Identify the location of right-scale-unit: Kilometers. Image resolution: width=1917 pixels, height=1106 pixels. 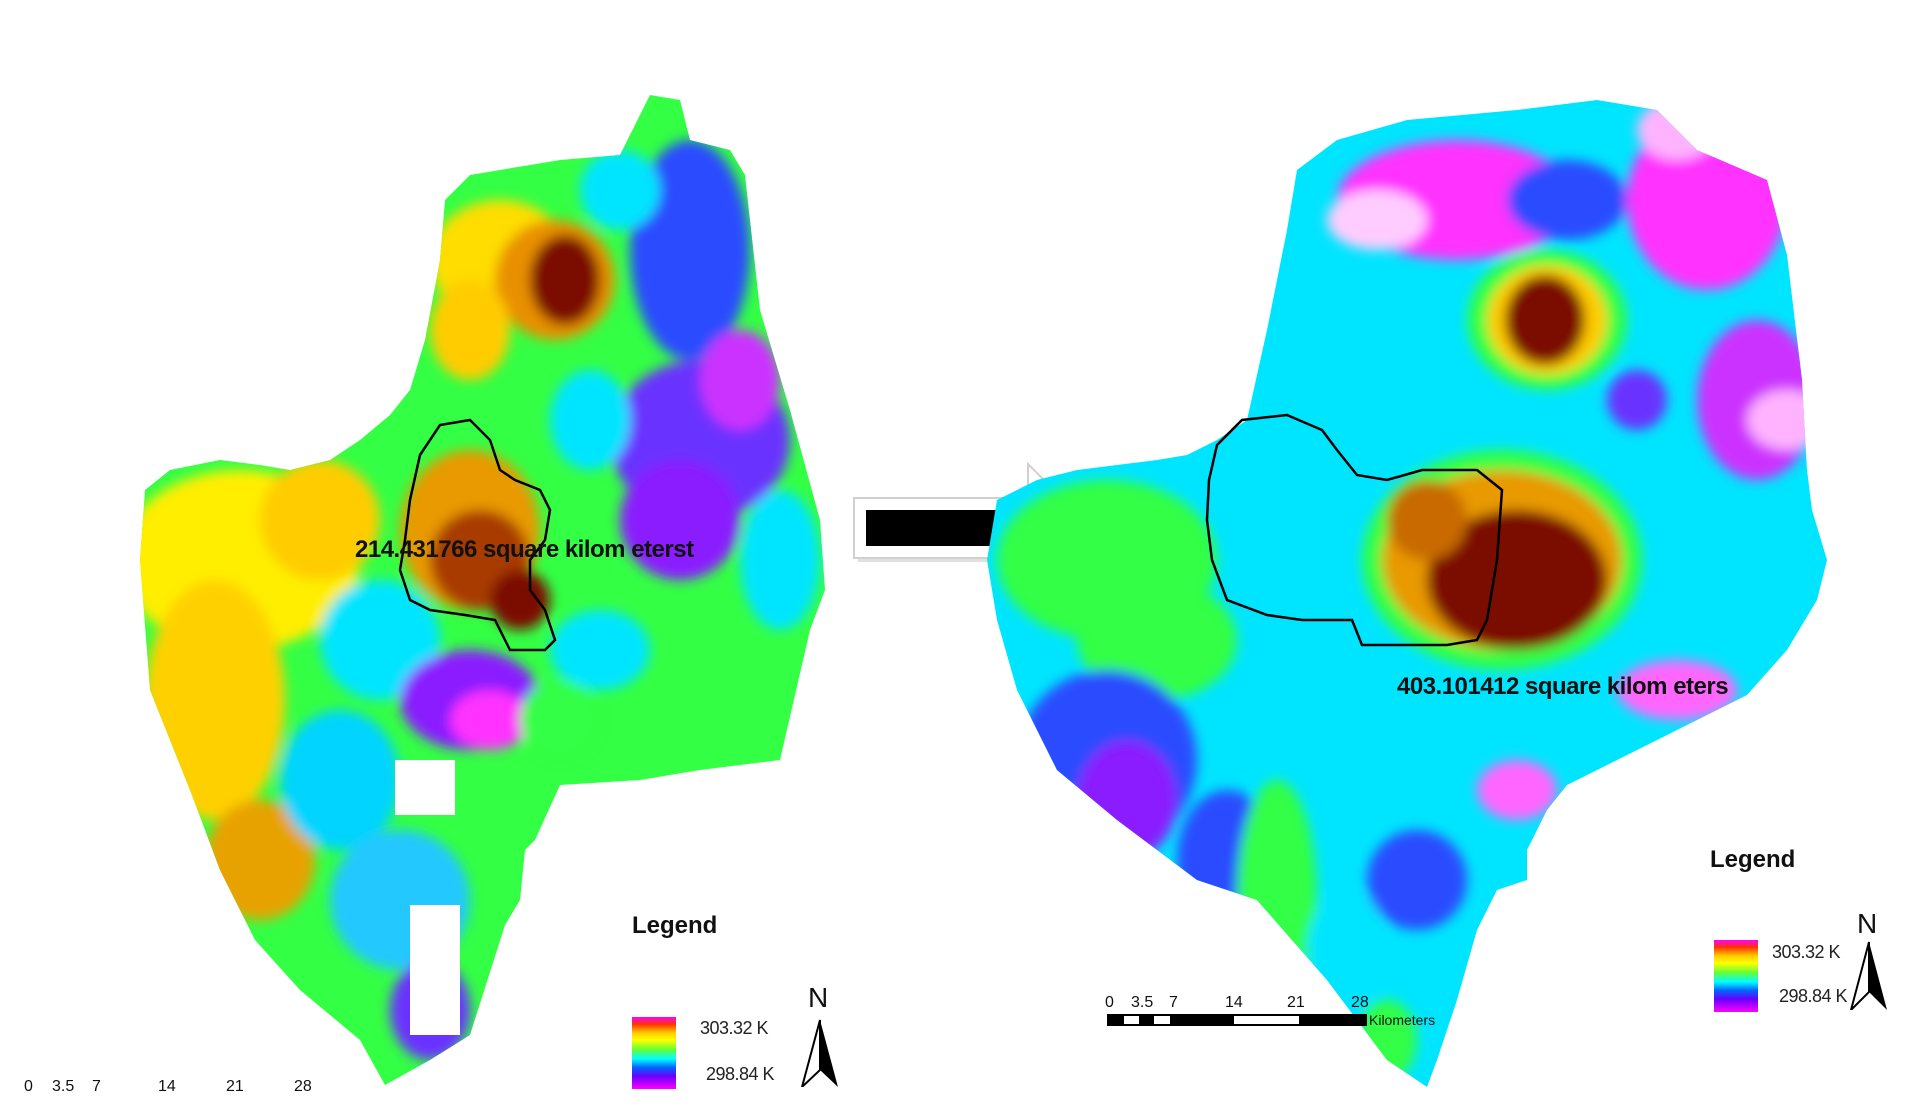
(1402, 1020).